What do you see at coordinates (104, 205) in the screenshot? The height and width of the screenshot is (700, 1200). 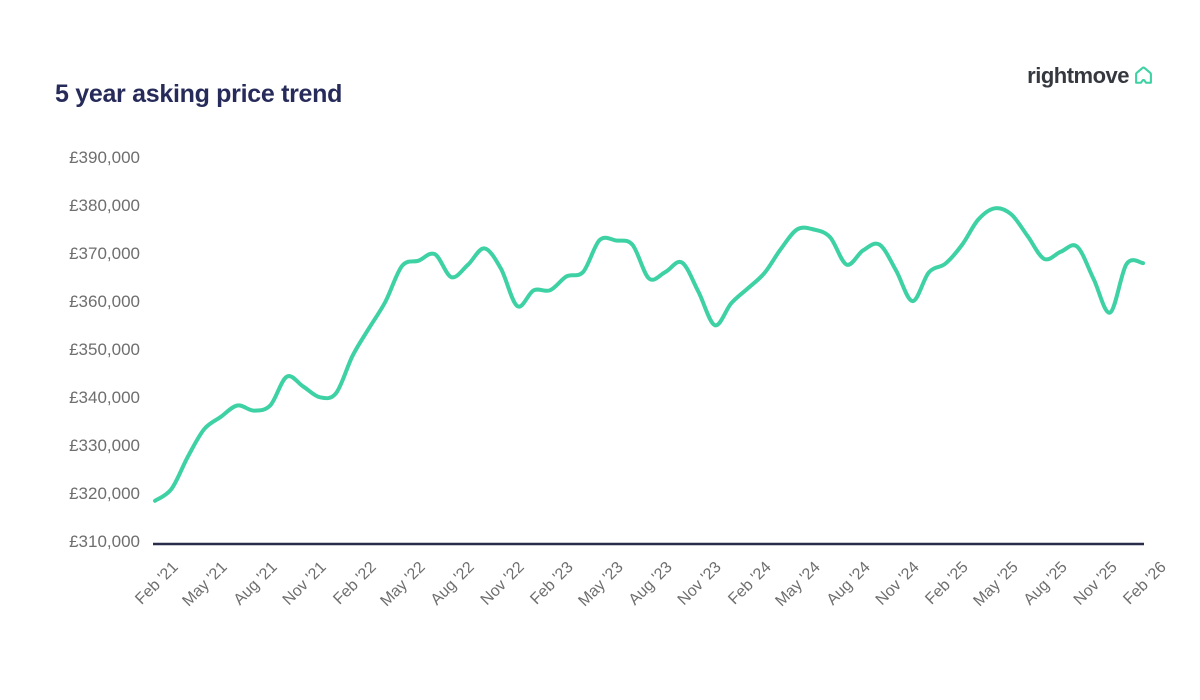 I see `y-tick-label: £380,000` at bounding box center [104, 205].